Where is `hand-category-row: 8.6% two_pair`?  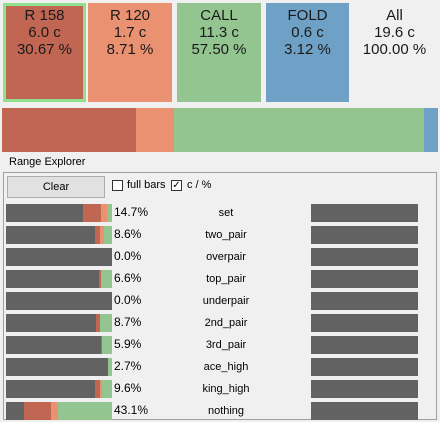
hand-category-row: 8.6% two_pair is located at coordinates (220, 234).